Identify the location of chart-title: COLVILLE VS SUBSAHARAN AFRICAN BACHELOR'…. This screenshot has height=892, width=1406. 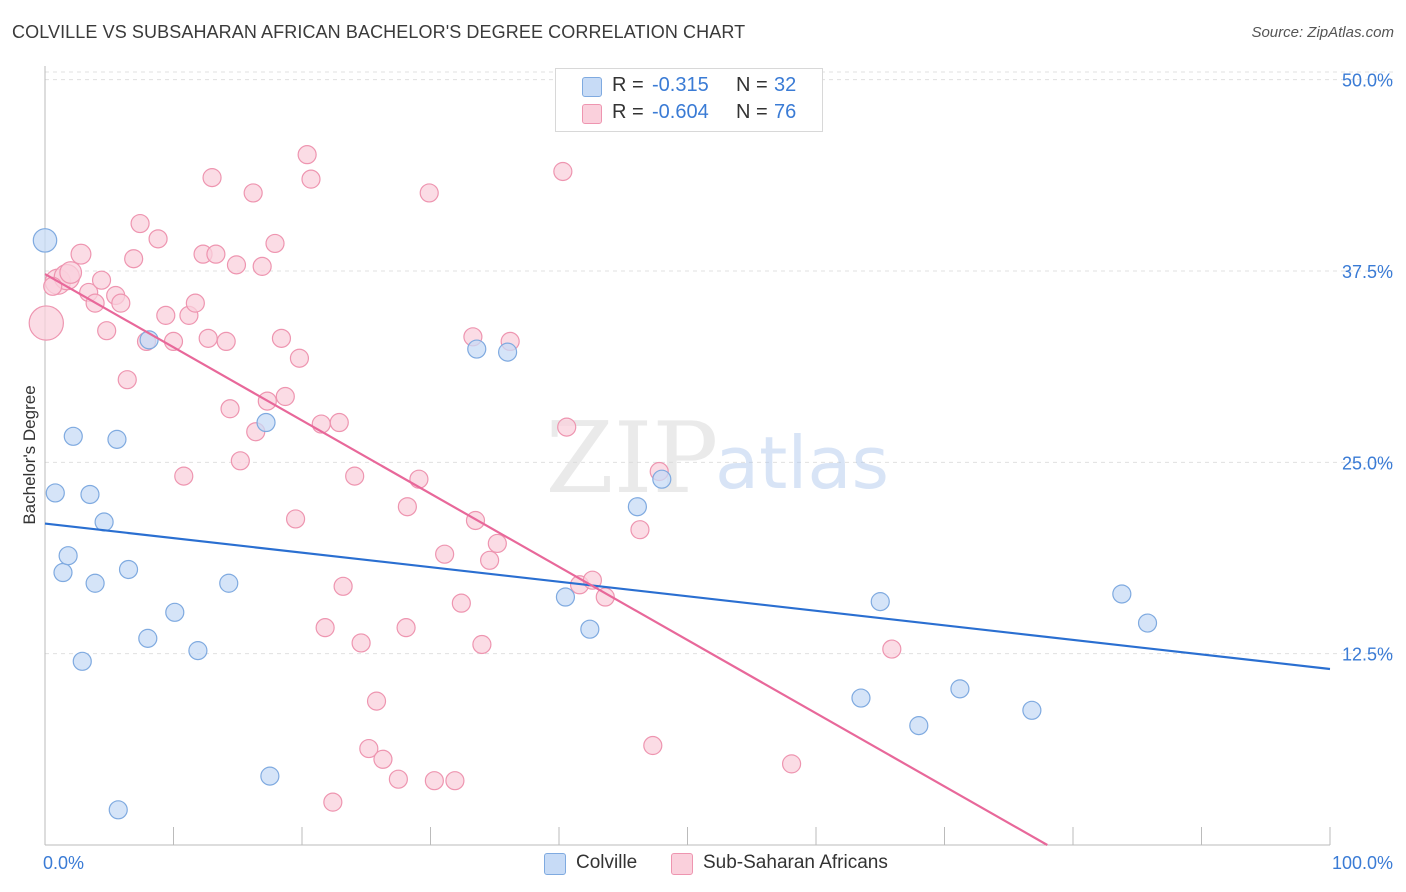
(379, 32).